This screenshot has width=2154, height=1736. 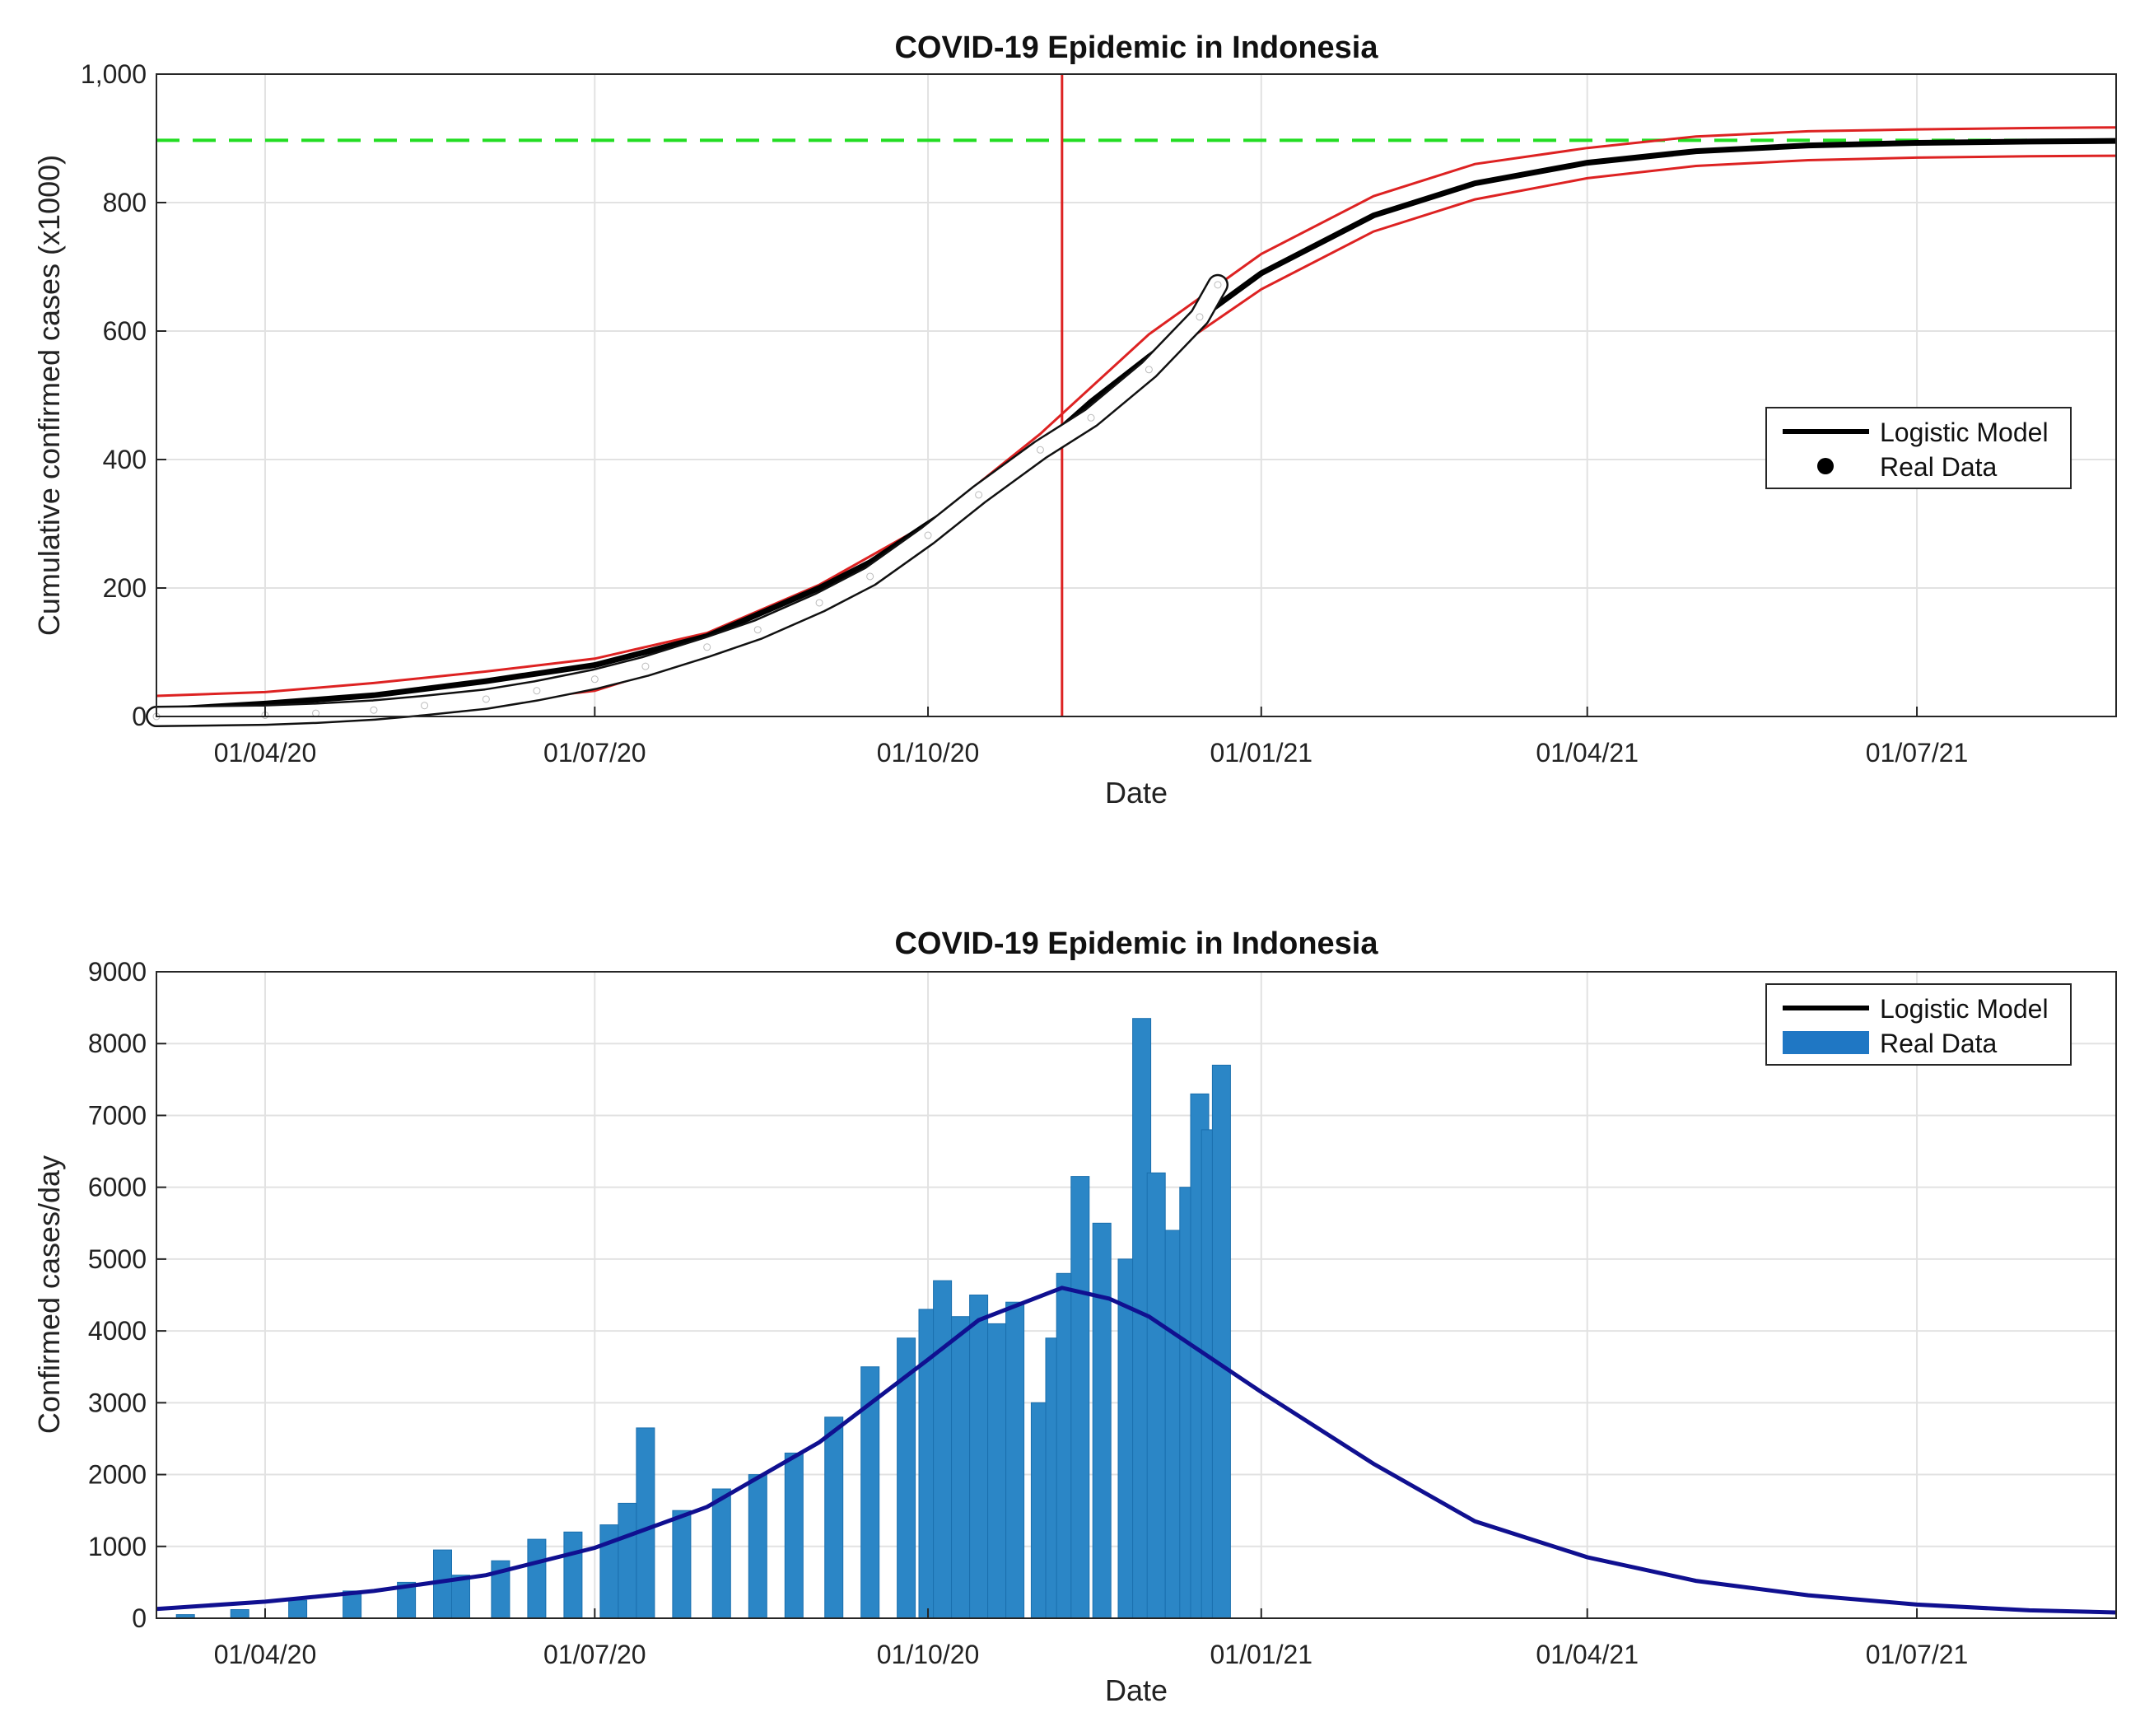 What do you see at coordinates (594, 1654) in the screenshot?
I see `chart2-x-tick-label: 01/07/20` at bounding box center [594, 1654].